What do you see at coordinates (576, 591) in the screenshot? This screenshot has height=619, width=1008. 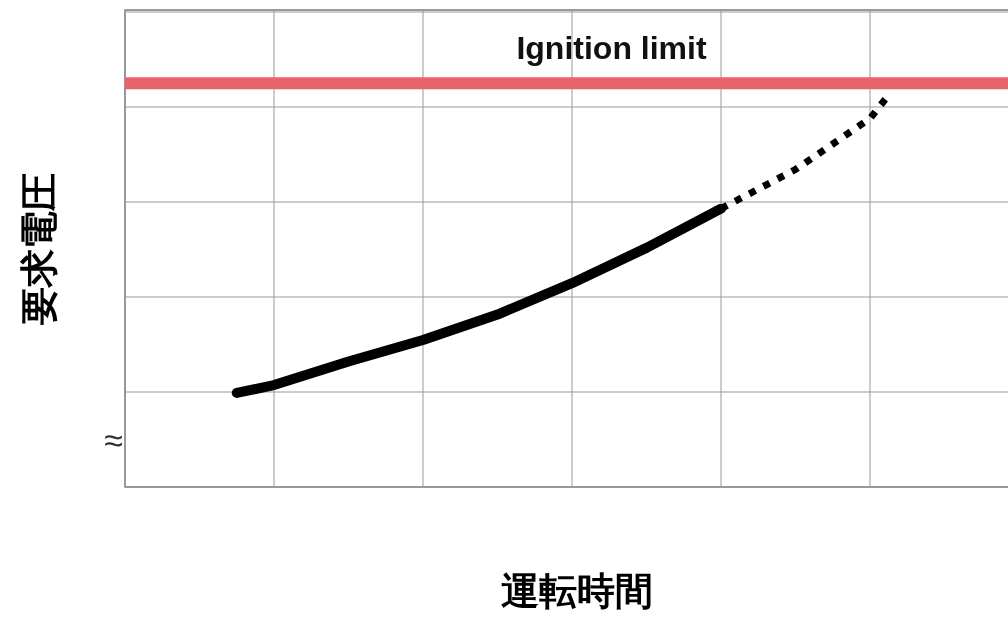 I see `x-axis-title: 運転時間` at bounding box center [576, 591].